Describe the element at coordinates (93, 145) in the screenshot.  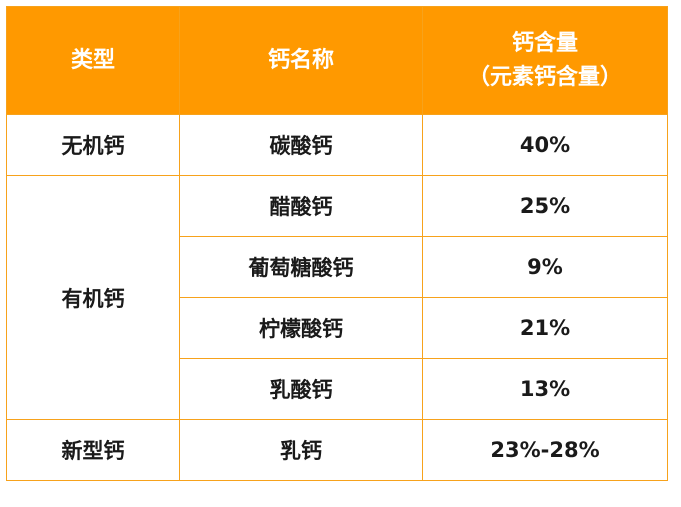
I see `type-cell-inorganic: 无机钙` at that location.